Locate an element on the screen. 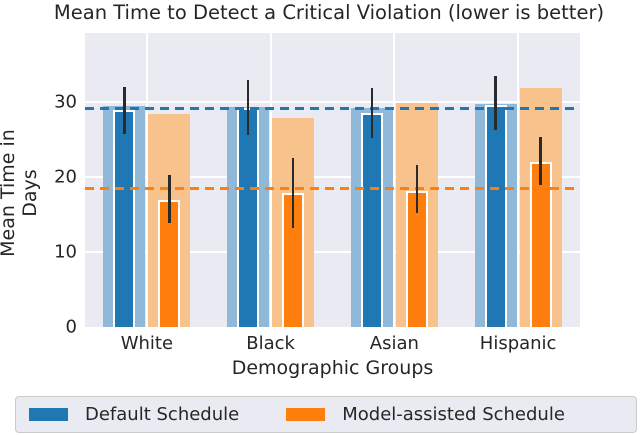 The height and width of the screenshot is (435, 640). bar-default-black is located at coordinates (248, 217).